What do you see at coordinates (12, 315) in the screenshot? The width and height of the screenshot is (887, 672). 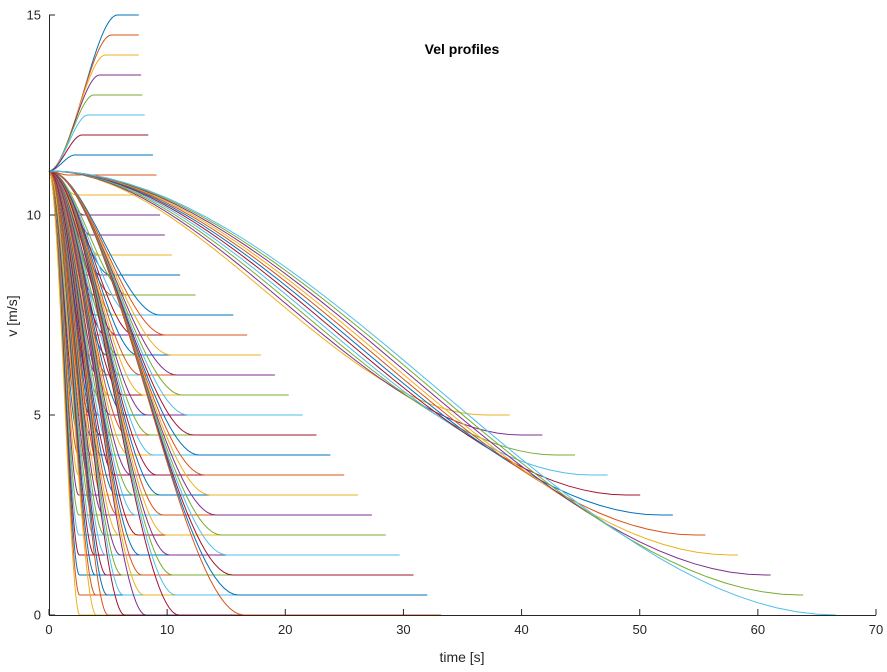 I see `y-axis-label: v [m/s]` at bounding box center [12, 315].